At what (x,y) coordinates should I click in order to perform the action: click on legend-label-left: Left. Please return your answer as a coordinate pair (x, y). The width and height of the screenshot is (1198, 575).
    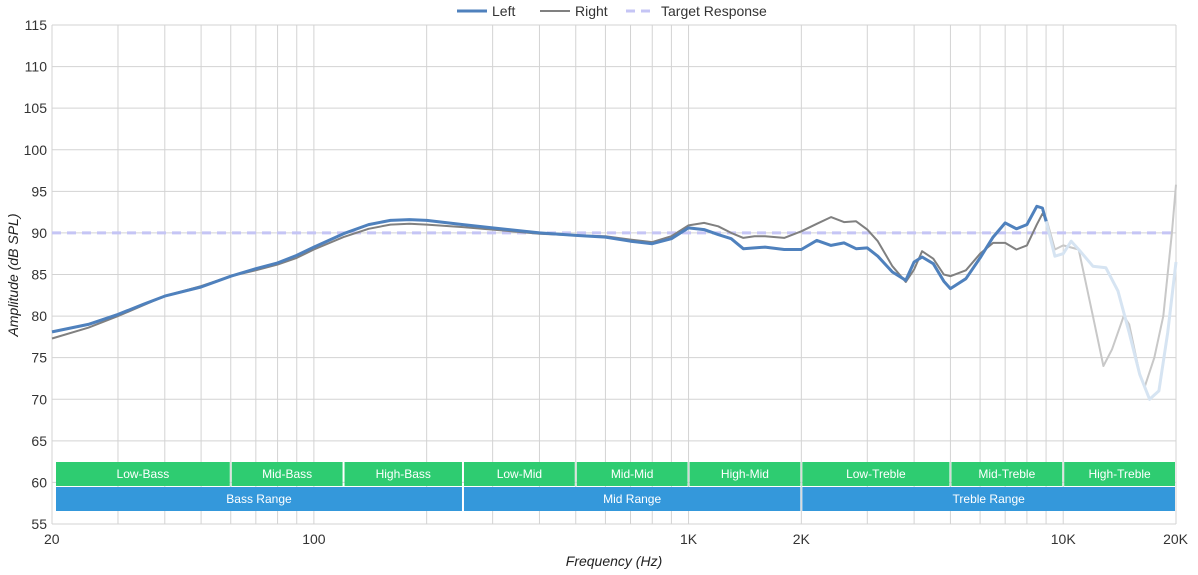
    Looking at the image, I should click on (503, 11).